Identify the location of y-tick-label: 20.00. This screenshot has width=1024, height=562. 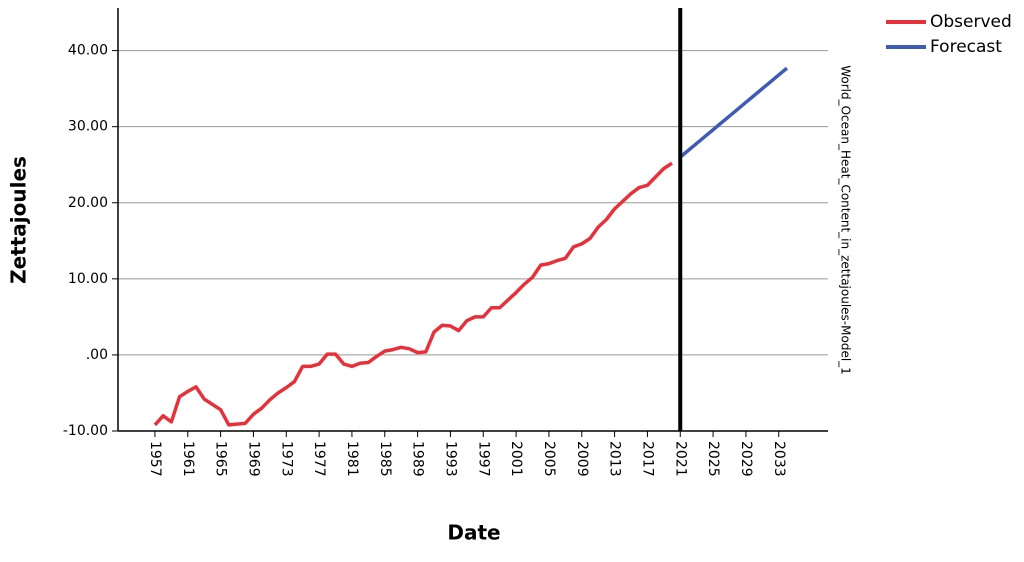
(88, 203).